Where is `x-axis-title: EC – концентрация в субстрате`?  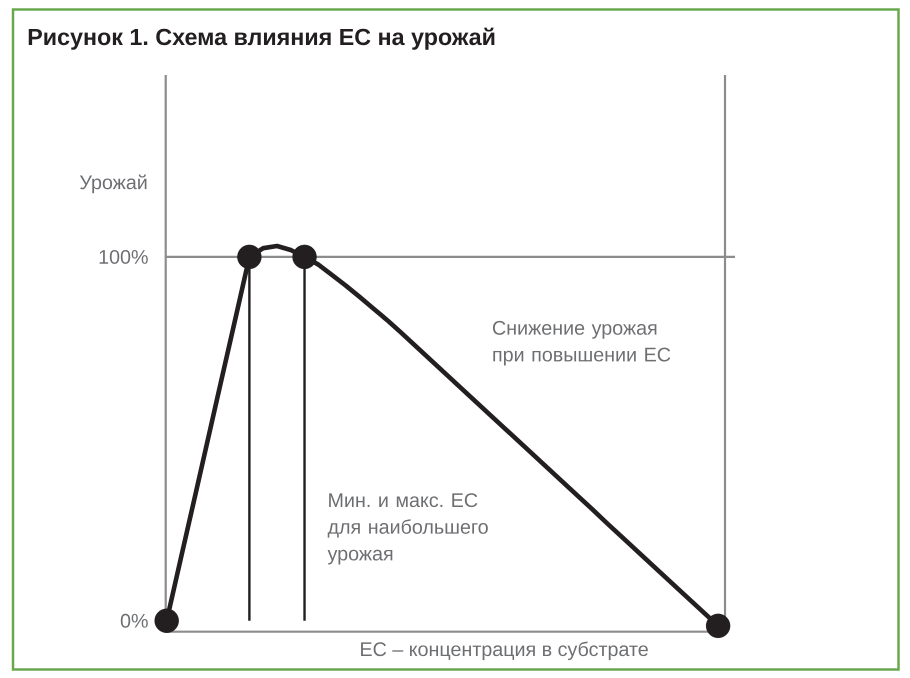 x-axis-title: EC – концентрация в субстрате is located at coordinates (504, 651).